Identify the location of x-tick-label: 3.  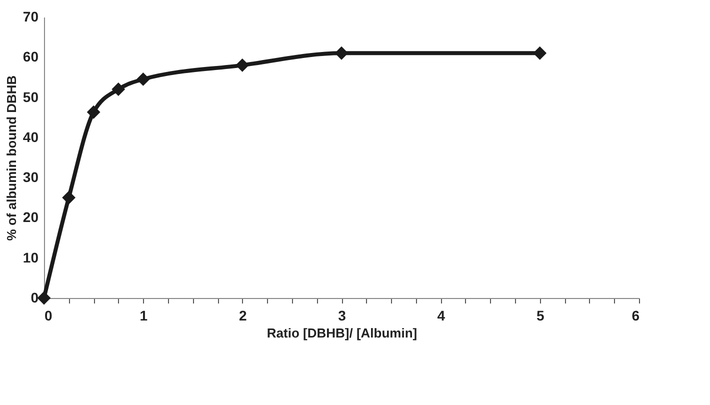
(342, 316).